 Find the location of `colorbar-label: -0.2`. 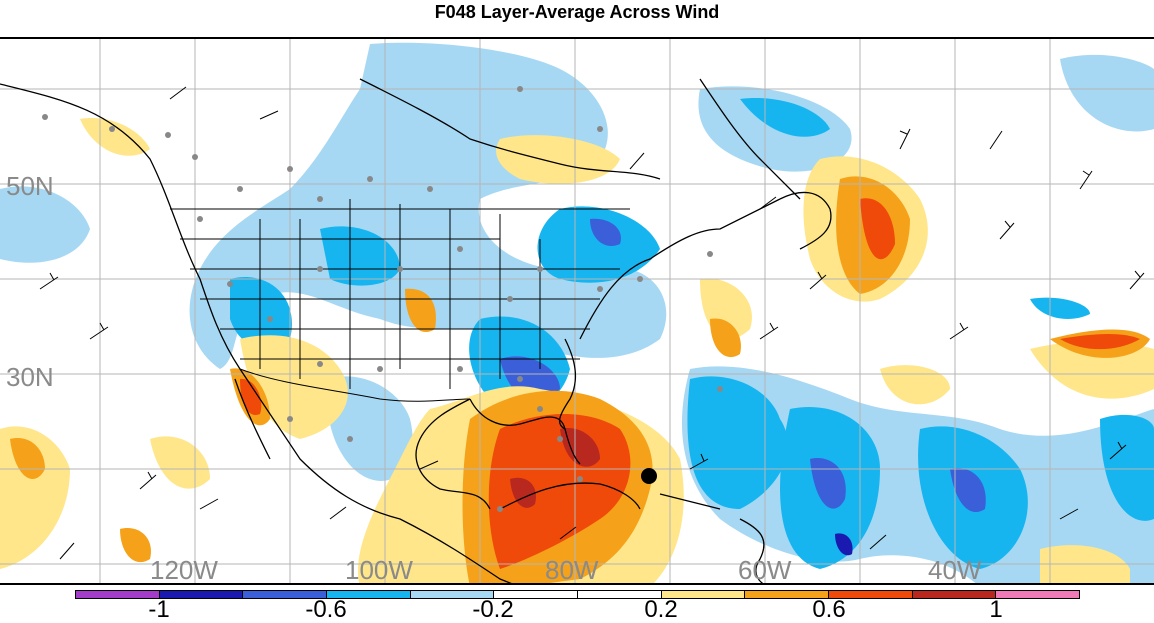

colorbar-label: -0.2 is located at coordinates (493, 609).